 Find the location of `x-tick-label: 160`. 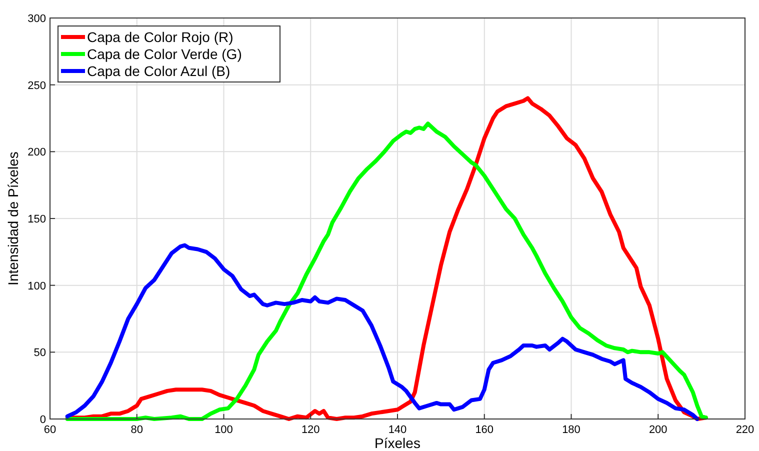

x-tick-label: 160 is located at coordinates (484, 430).